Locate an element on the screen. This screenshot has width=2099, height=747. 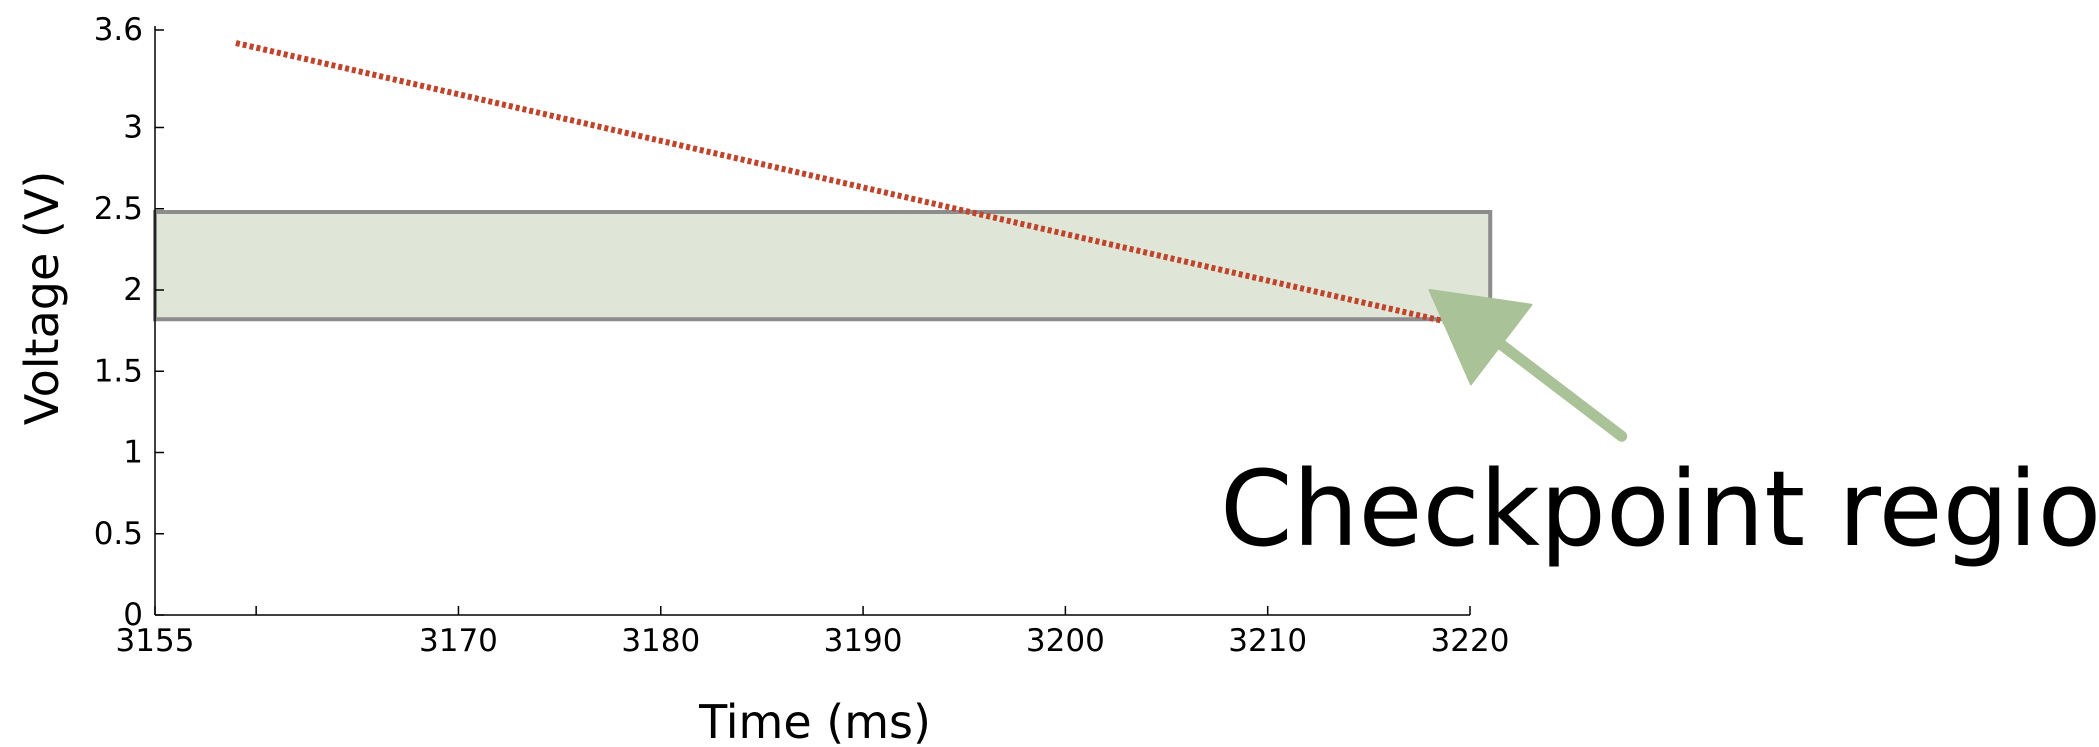
annotation-arrow-head is located at coordinates (1480, 337).